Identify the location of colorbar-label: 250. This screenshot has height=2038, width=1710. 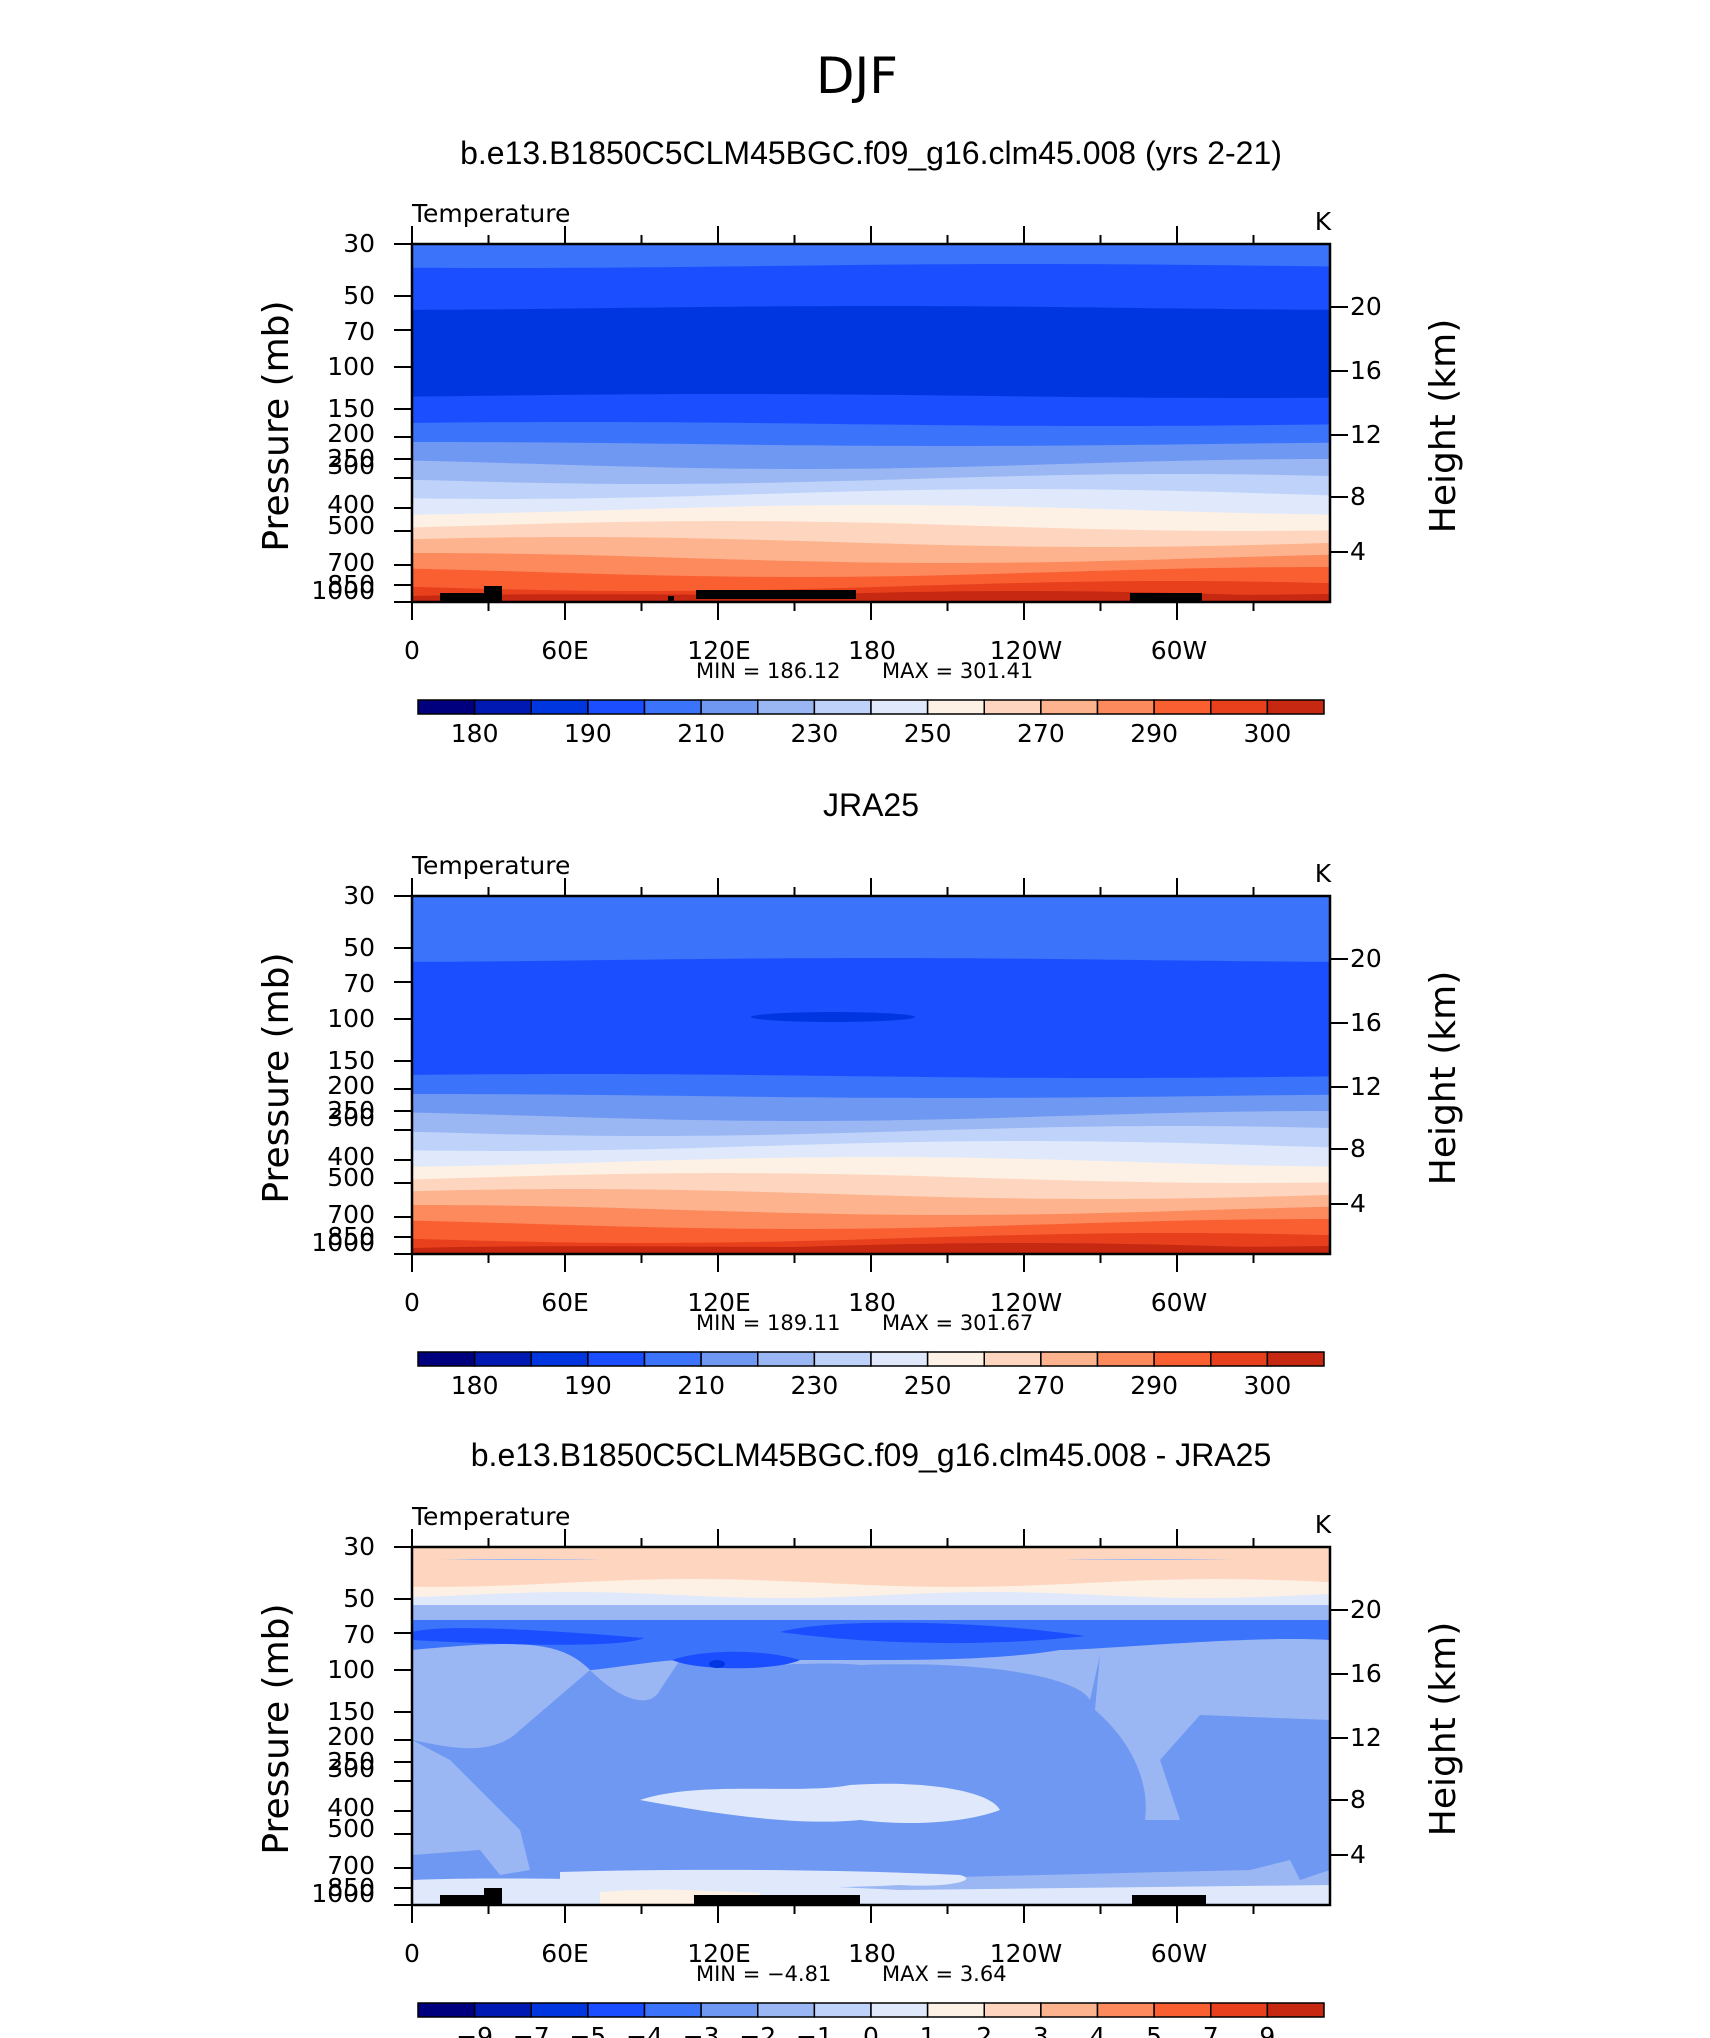
(928, 1385).